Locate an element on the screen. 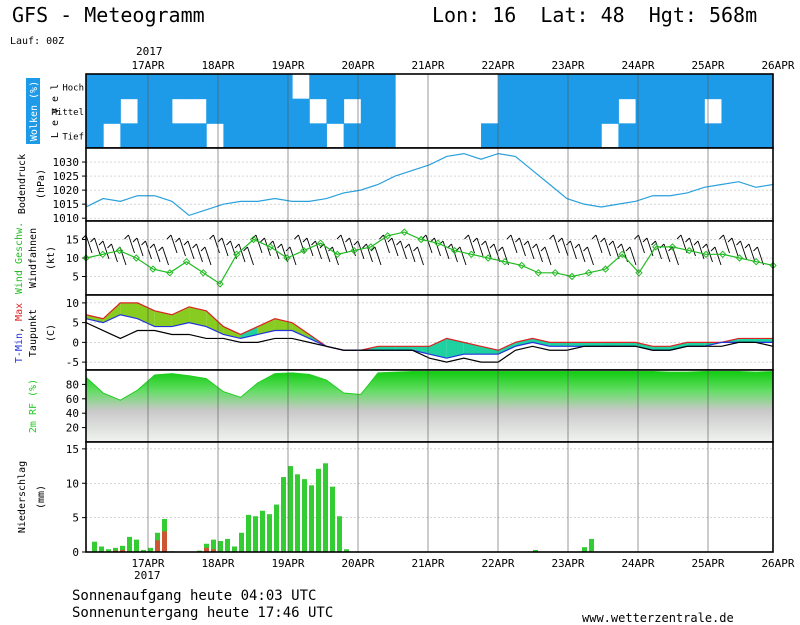 The height and width of the screenshot is (625, 800). pressure-line is located at coordinates (429, 184).